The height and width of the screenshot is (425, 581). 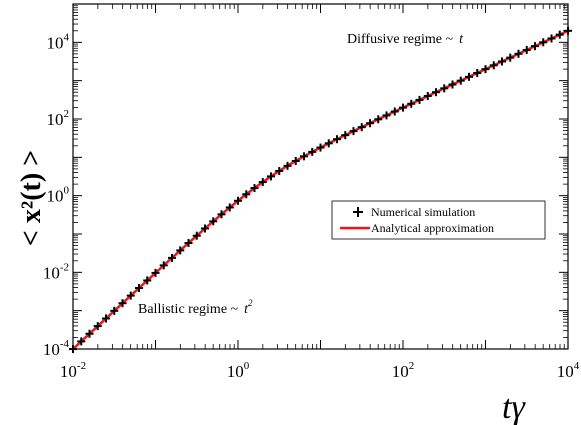 I want to click on y-tick-label: 10⁻², so click(x=56, y=271).